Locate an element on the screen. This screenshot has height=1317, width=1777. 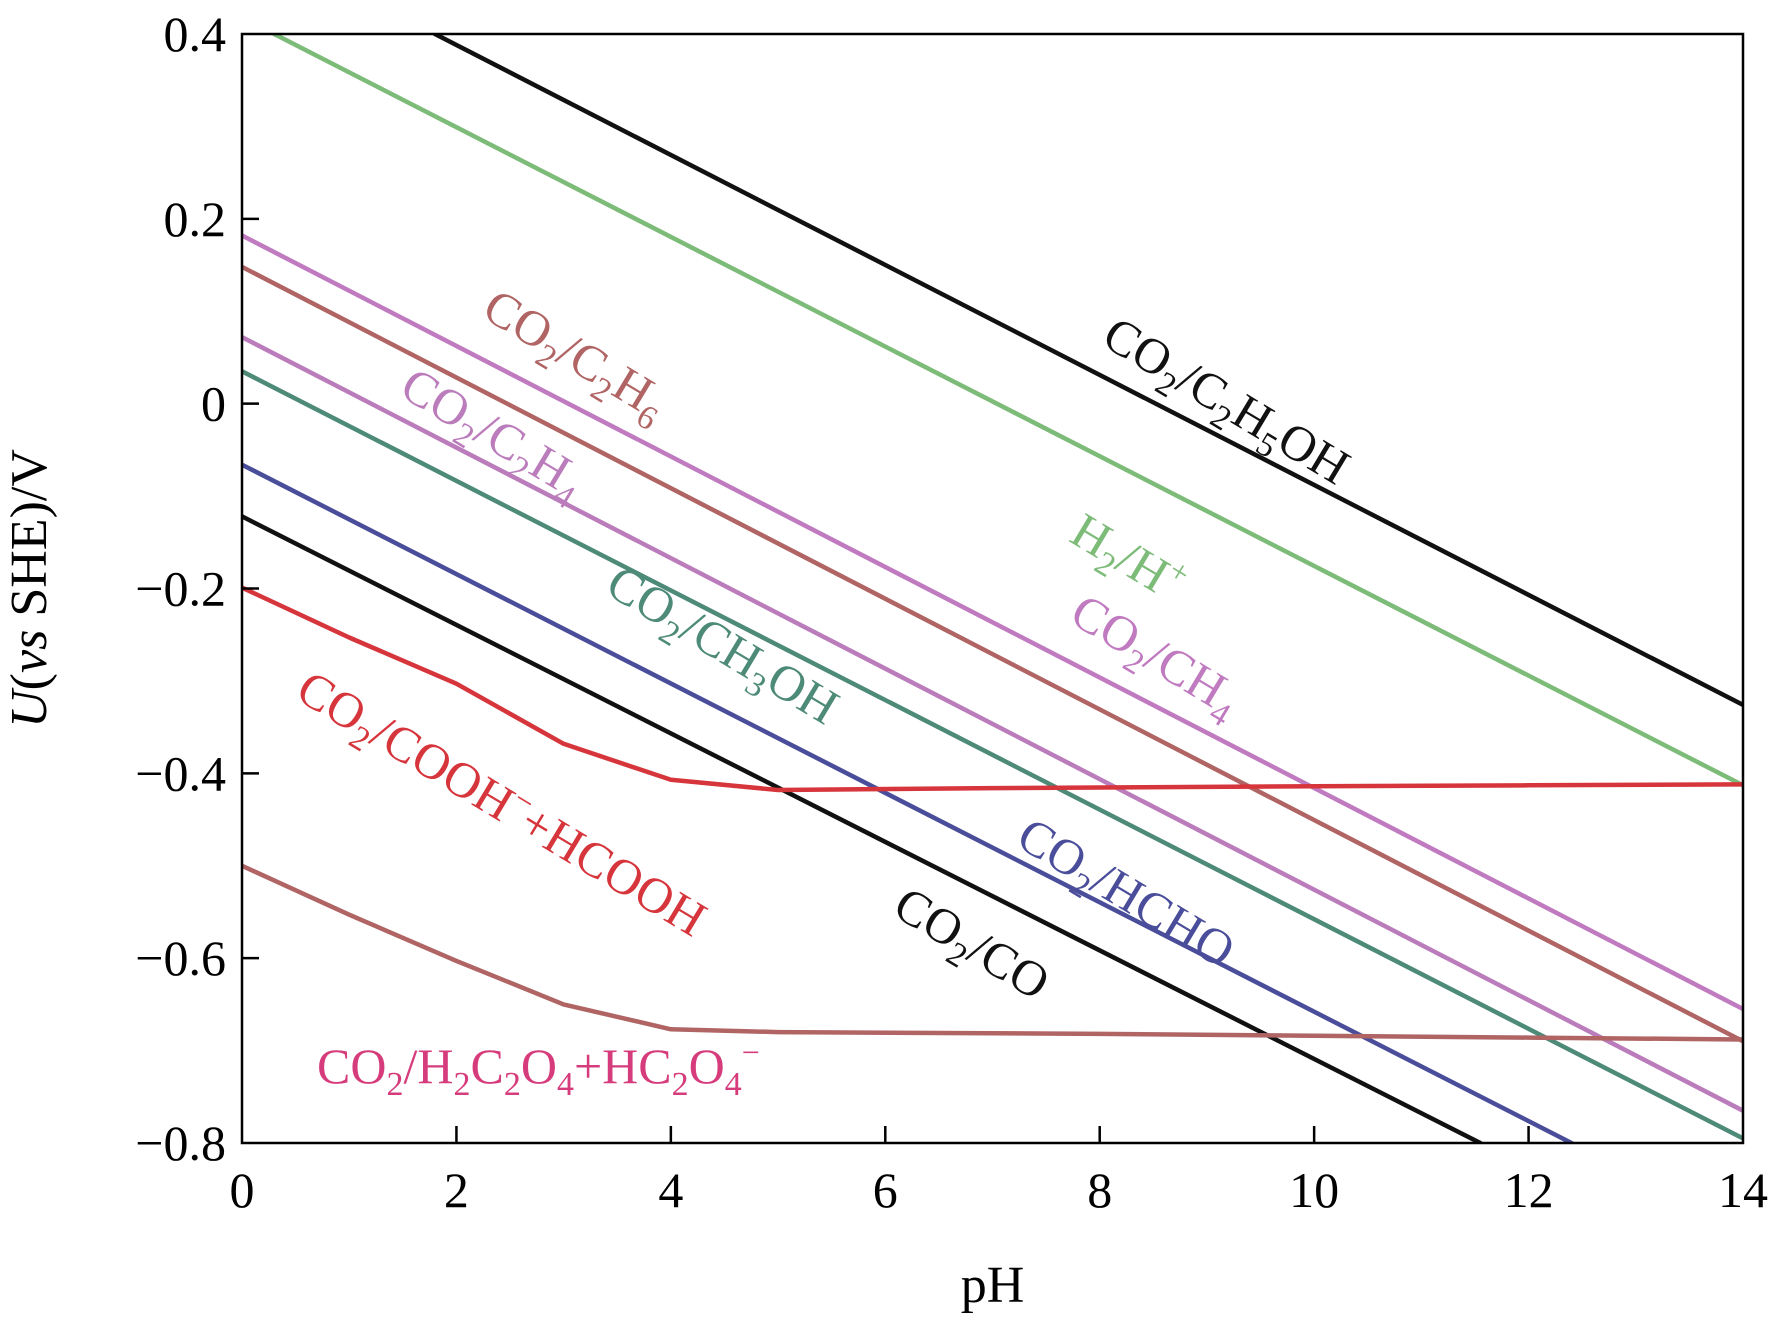
y-tick-label: −0.4 is located at coordinates (180, 773).